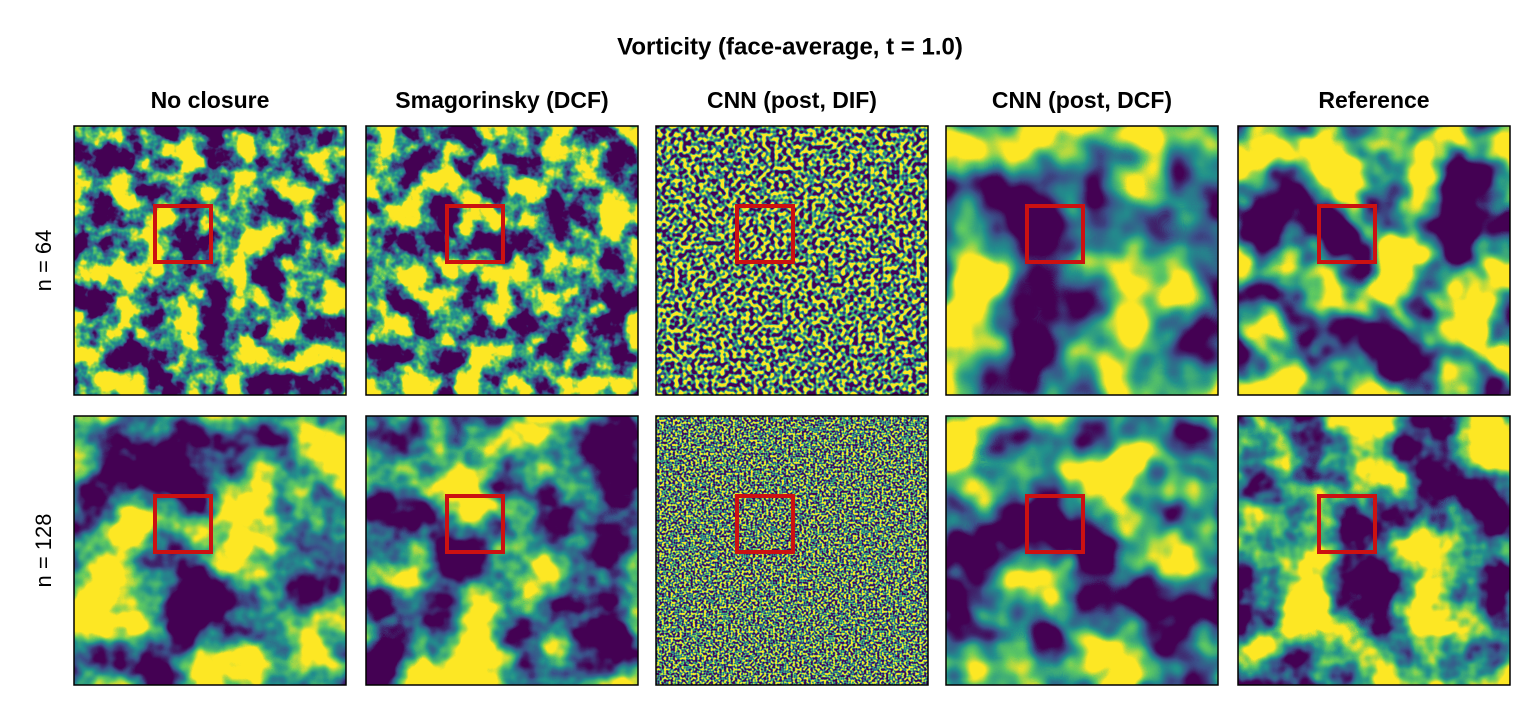 The width and height of the screenshot is (1540, 725). Describe the element at coordinates (1082, 100) in the screenshot. I see `column-title: CNN (post, DCF)` at that location.